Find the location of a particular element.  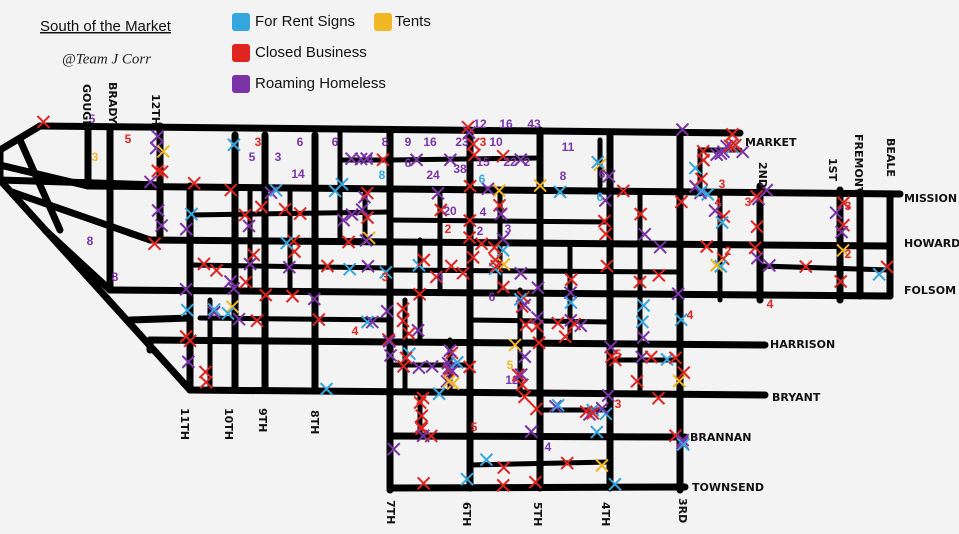

count-label: 6 is located at coordinates (482, 179).